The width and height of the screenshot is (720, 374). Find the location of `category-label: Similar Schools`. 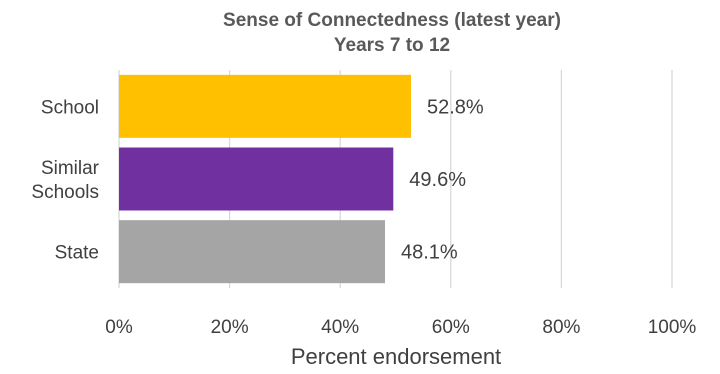

category-label: Similar Schools is located at coordinates (65, 180).